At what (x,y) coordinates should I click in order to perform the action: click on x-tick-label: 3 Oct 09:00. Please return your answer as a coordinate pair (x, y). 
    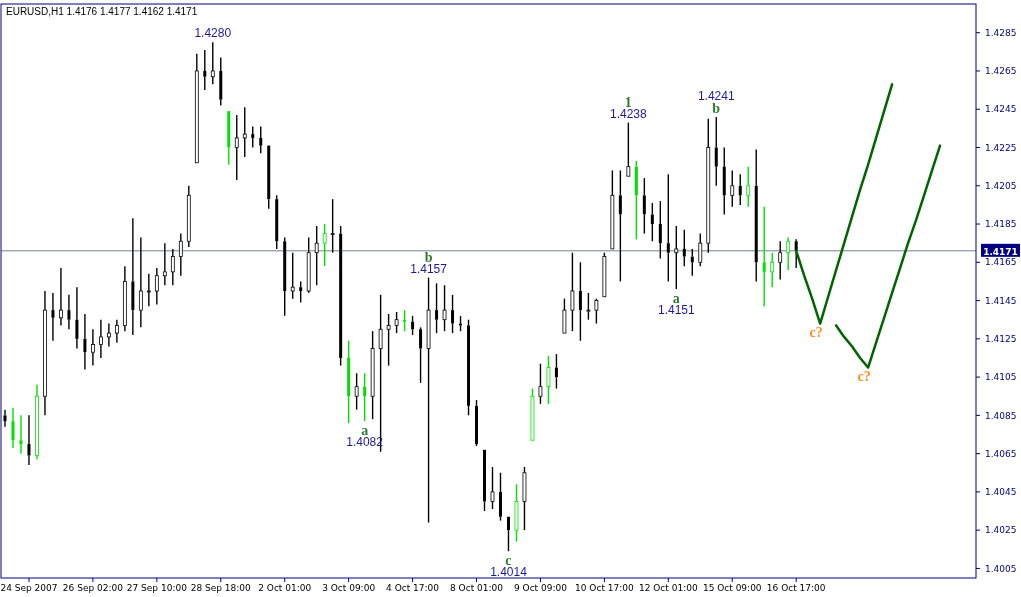
    Looking at the image, I should click on (349, 588).